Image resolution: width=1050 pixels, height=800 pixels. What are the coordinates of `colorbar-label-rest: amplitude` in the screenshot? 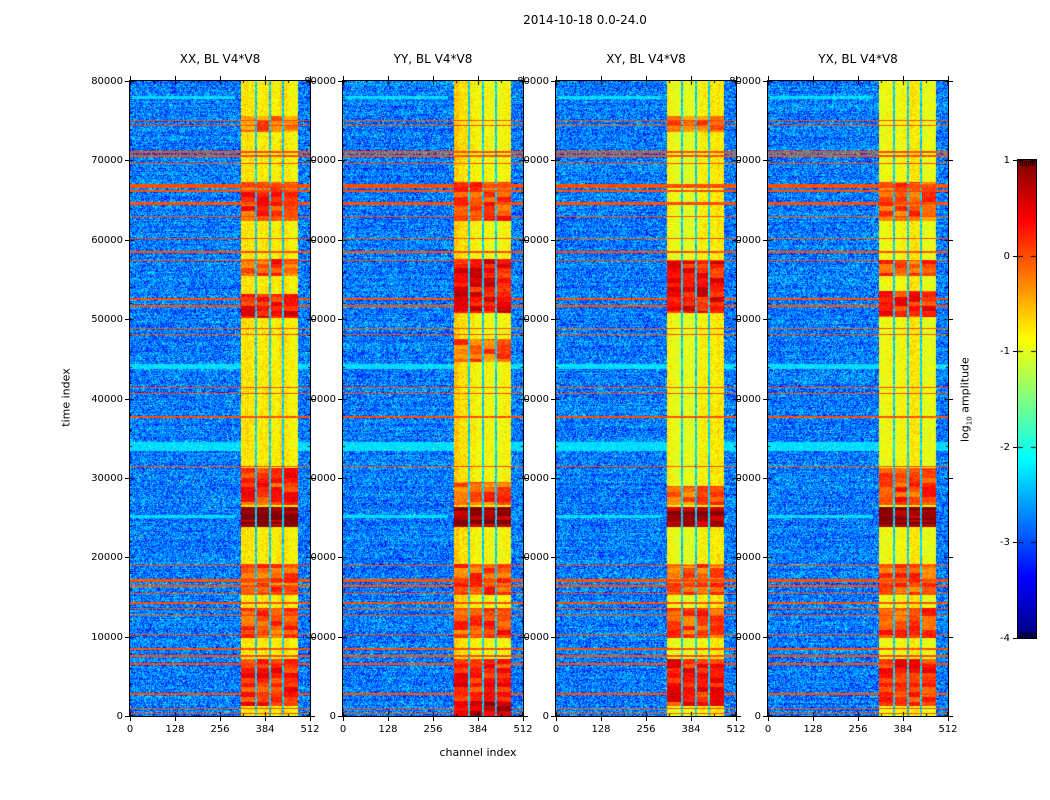 It's located at (965, 387).